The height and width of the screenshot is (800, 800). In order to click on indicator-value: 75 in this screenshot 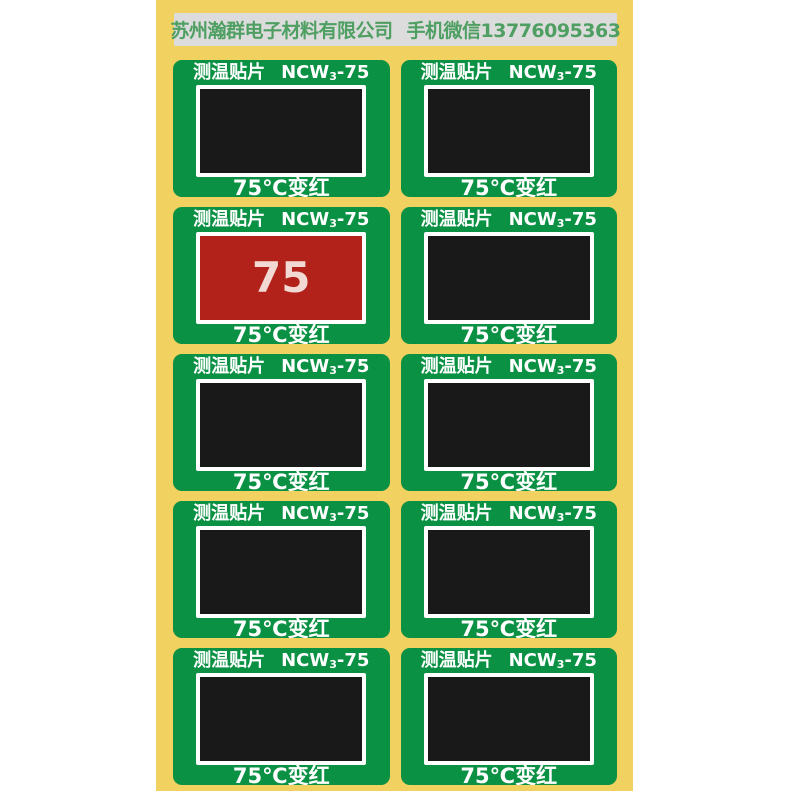, I will do `click(281, 277)`.